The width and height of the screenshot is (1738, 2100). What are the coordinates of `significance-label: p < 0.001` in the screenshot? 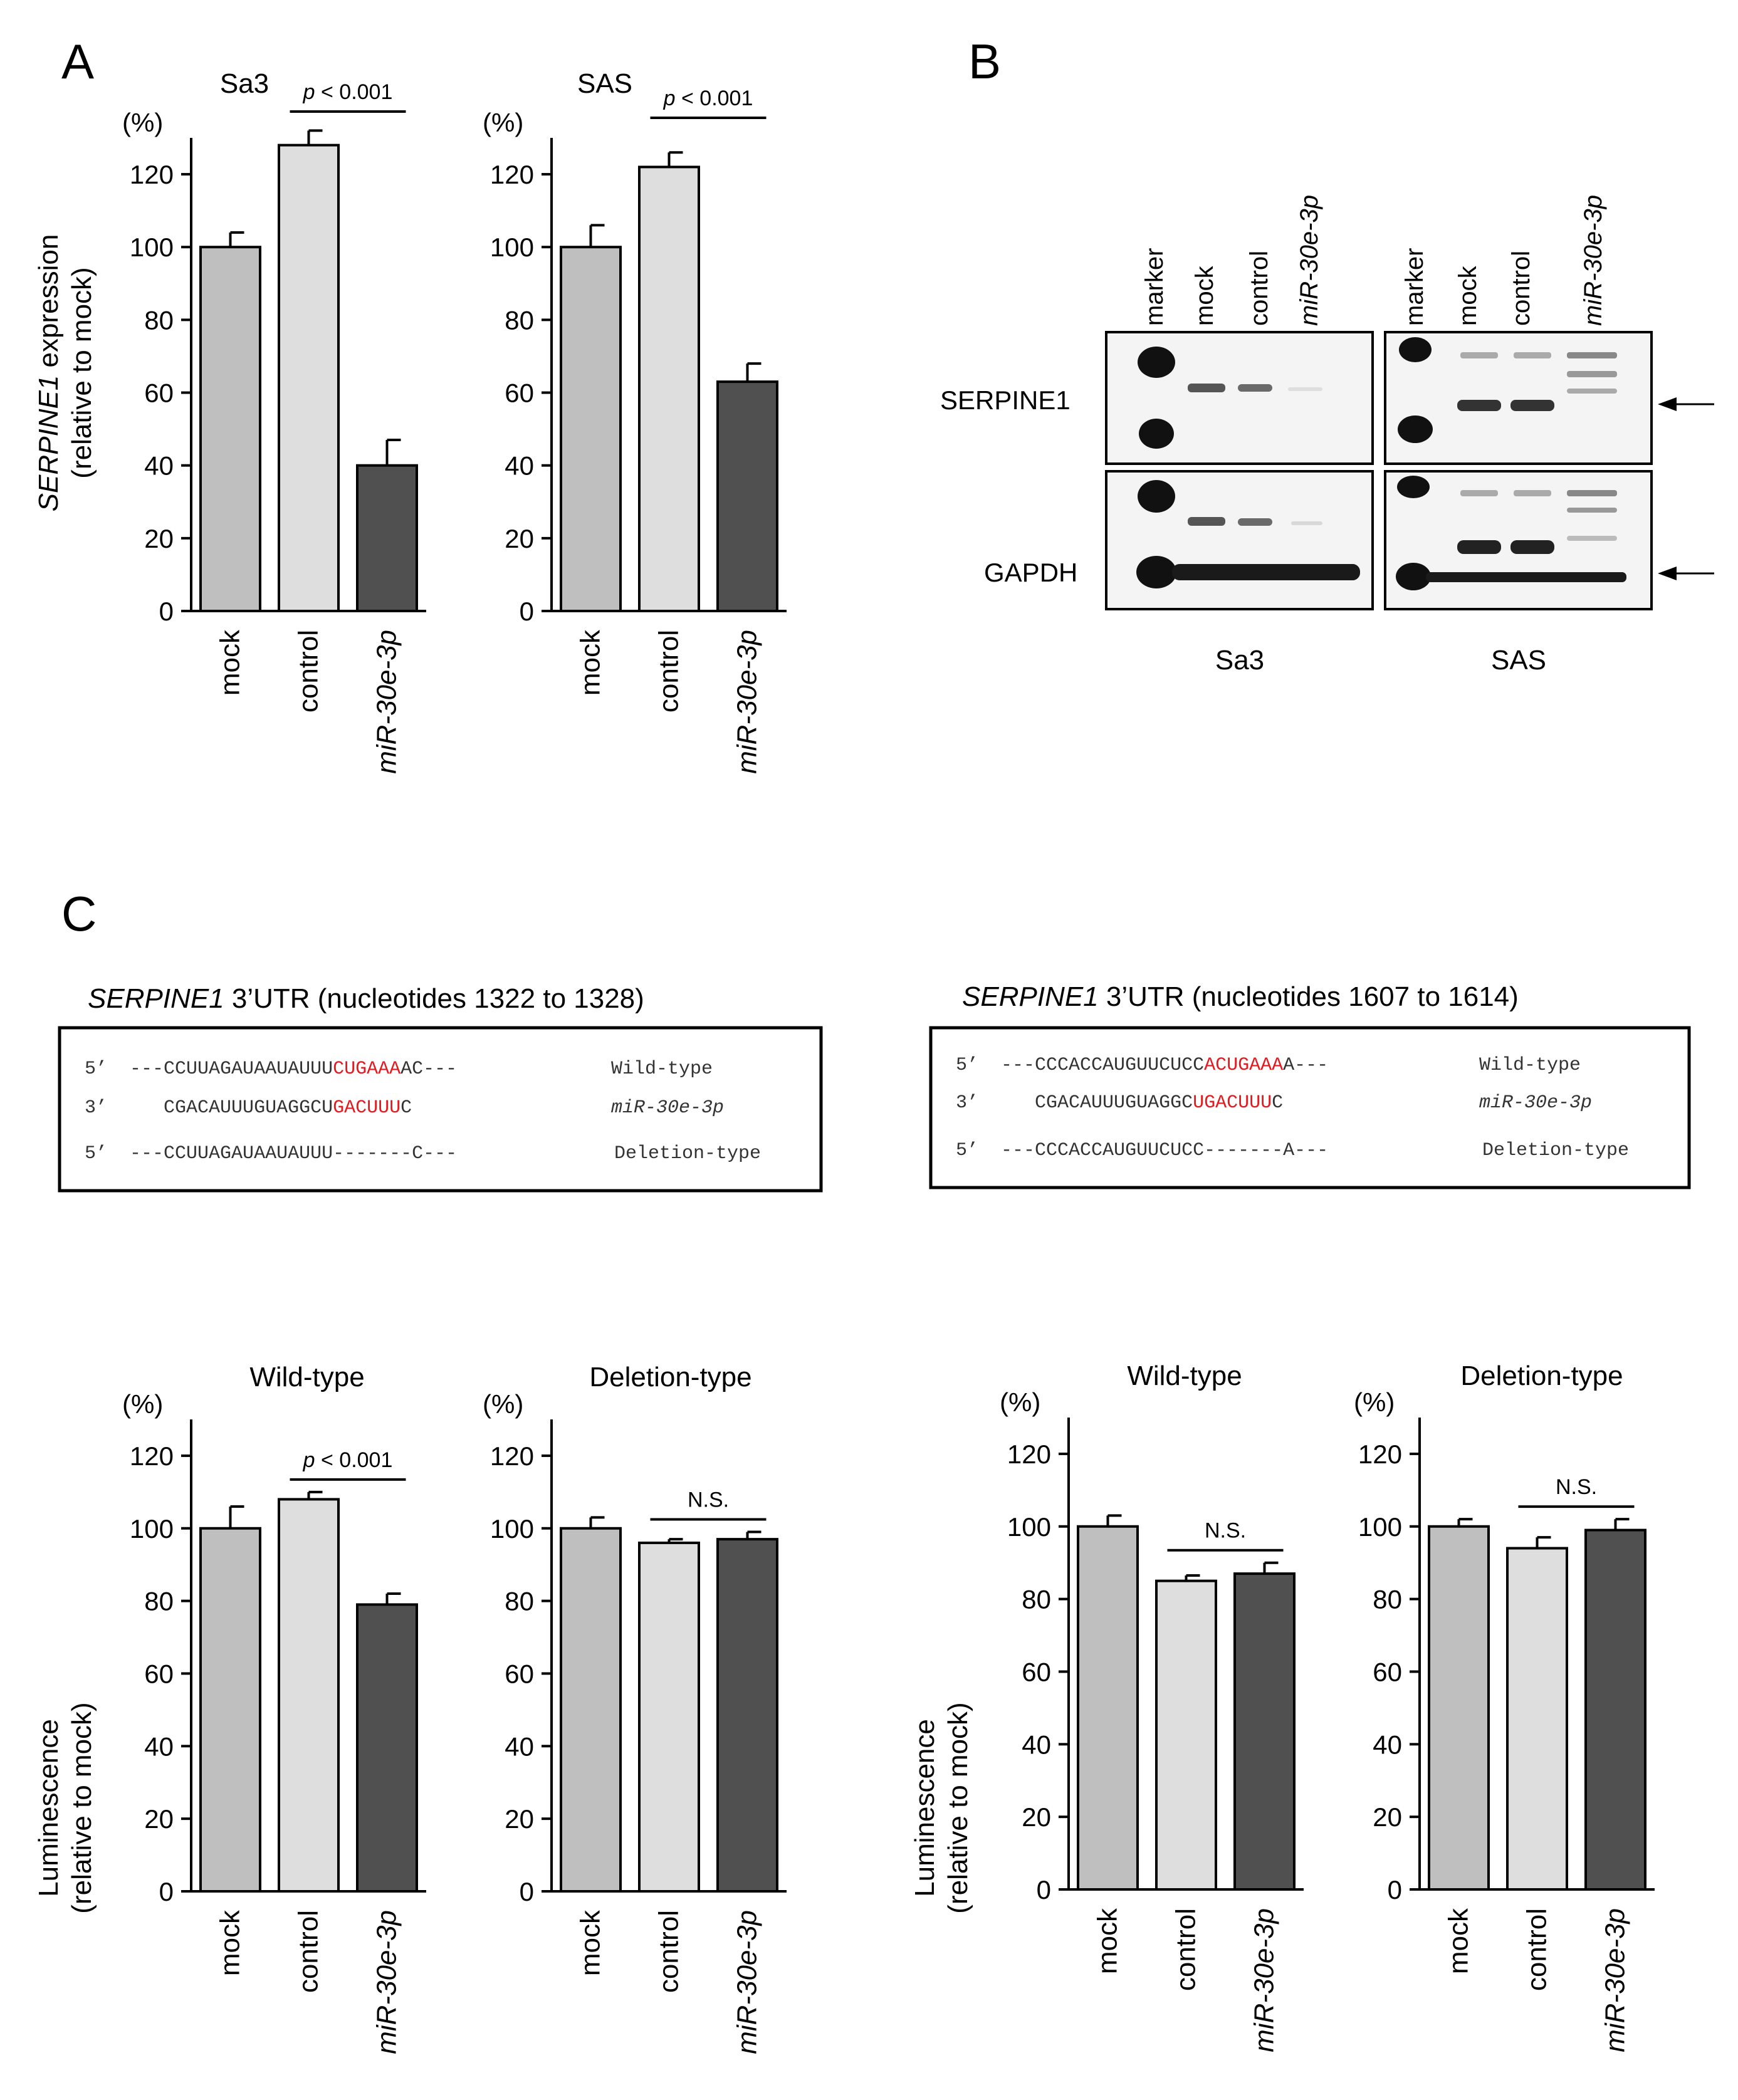 It's located at (348, 1460).